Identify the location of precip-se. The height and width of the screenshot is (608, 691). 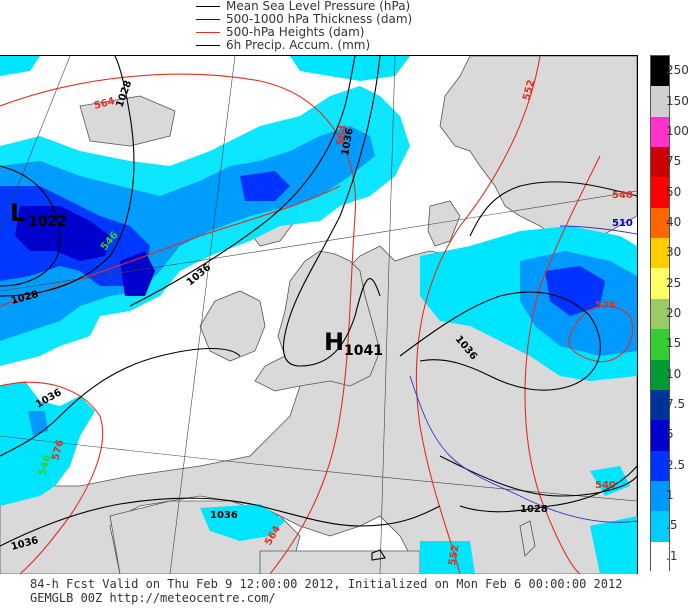
(610, 481).